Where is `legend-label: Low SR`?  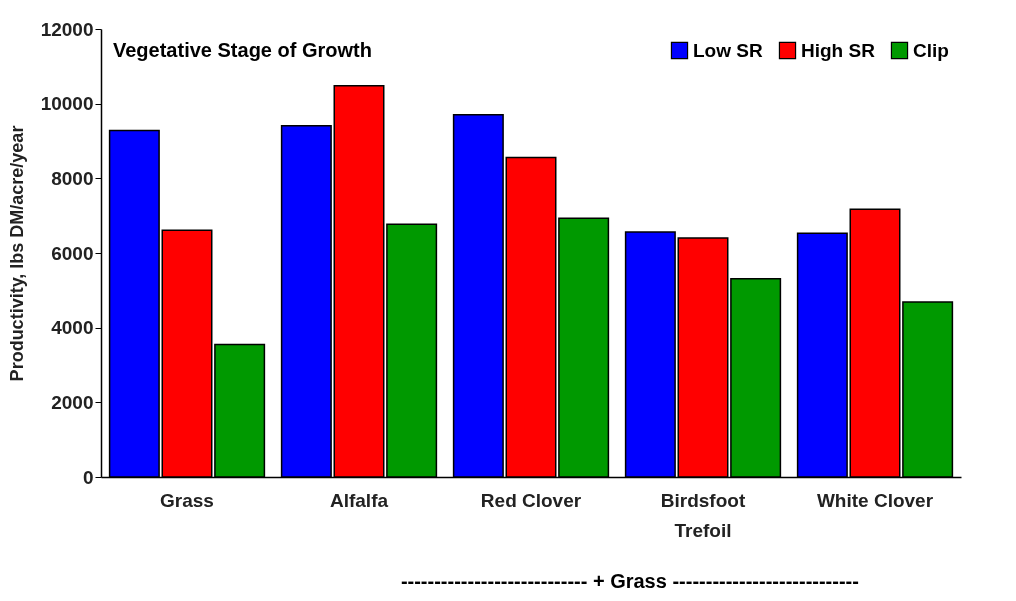
legend-label: Low SR is located at coordinates (728, 50).